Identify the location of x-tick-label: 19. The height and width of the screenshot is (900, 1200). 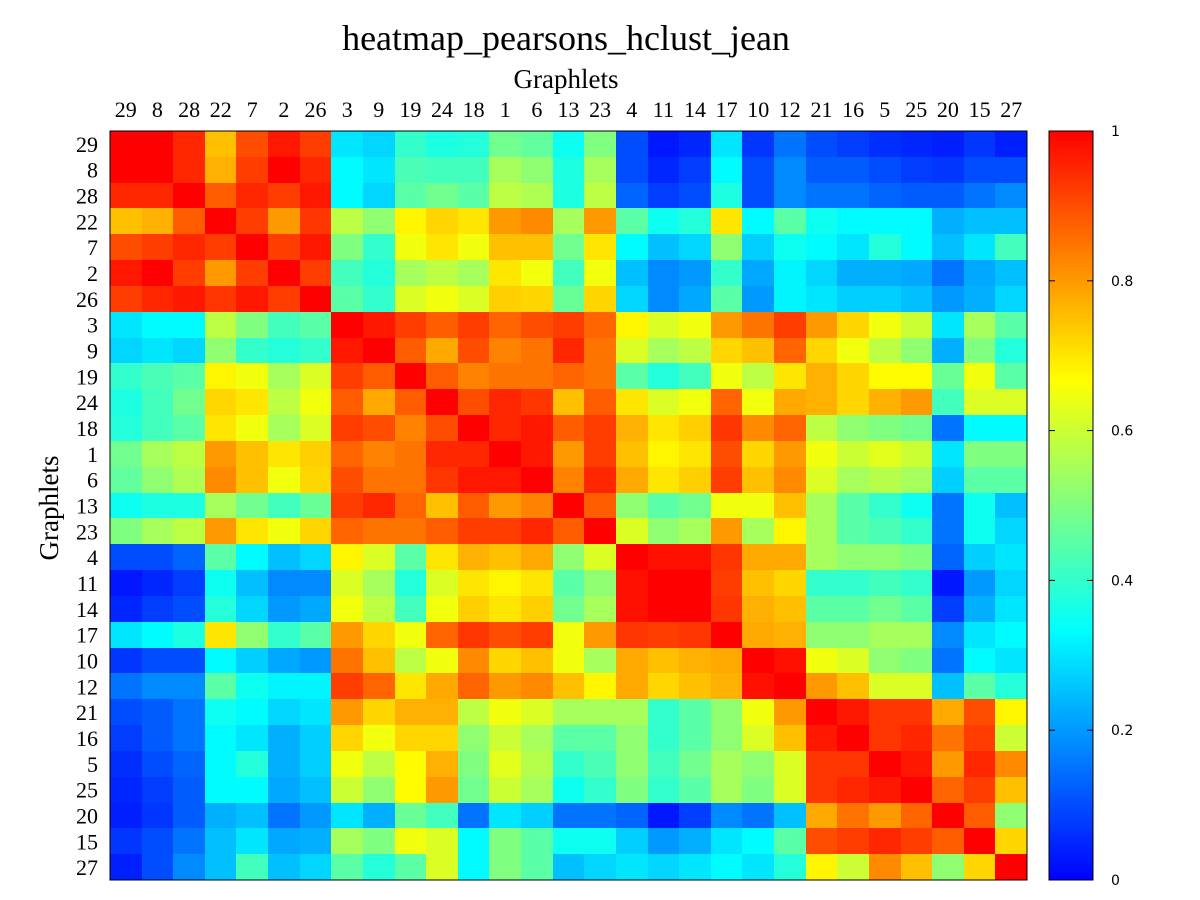
(410, 109).